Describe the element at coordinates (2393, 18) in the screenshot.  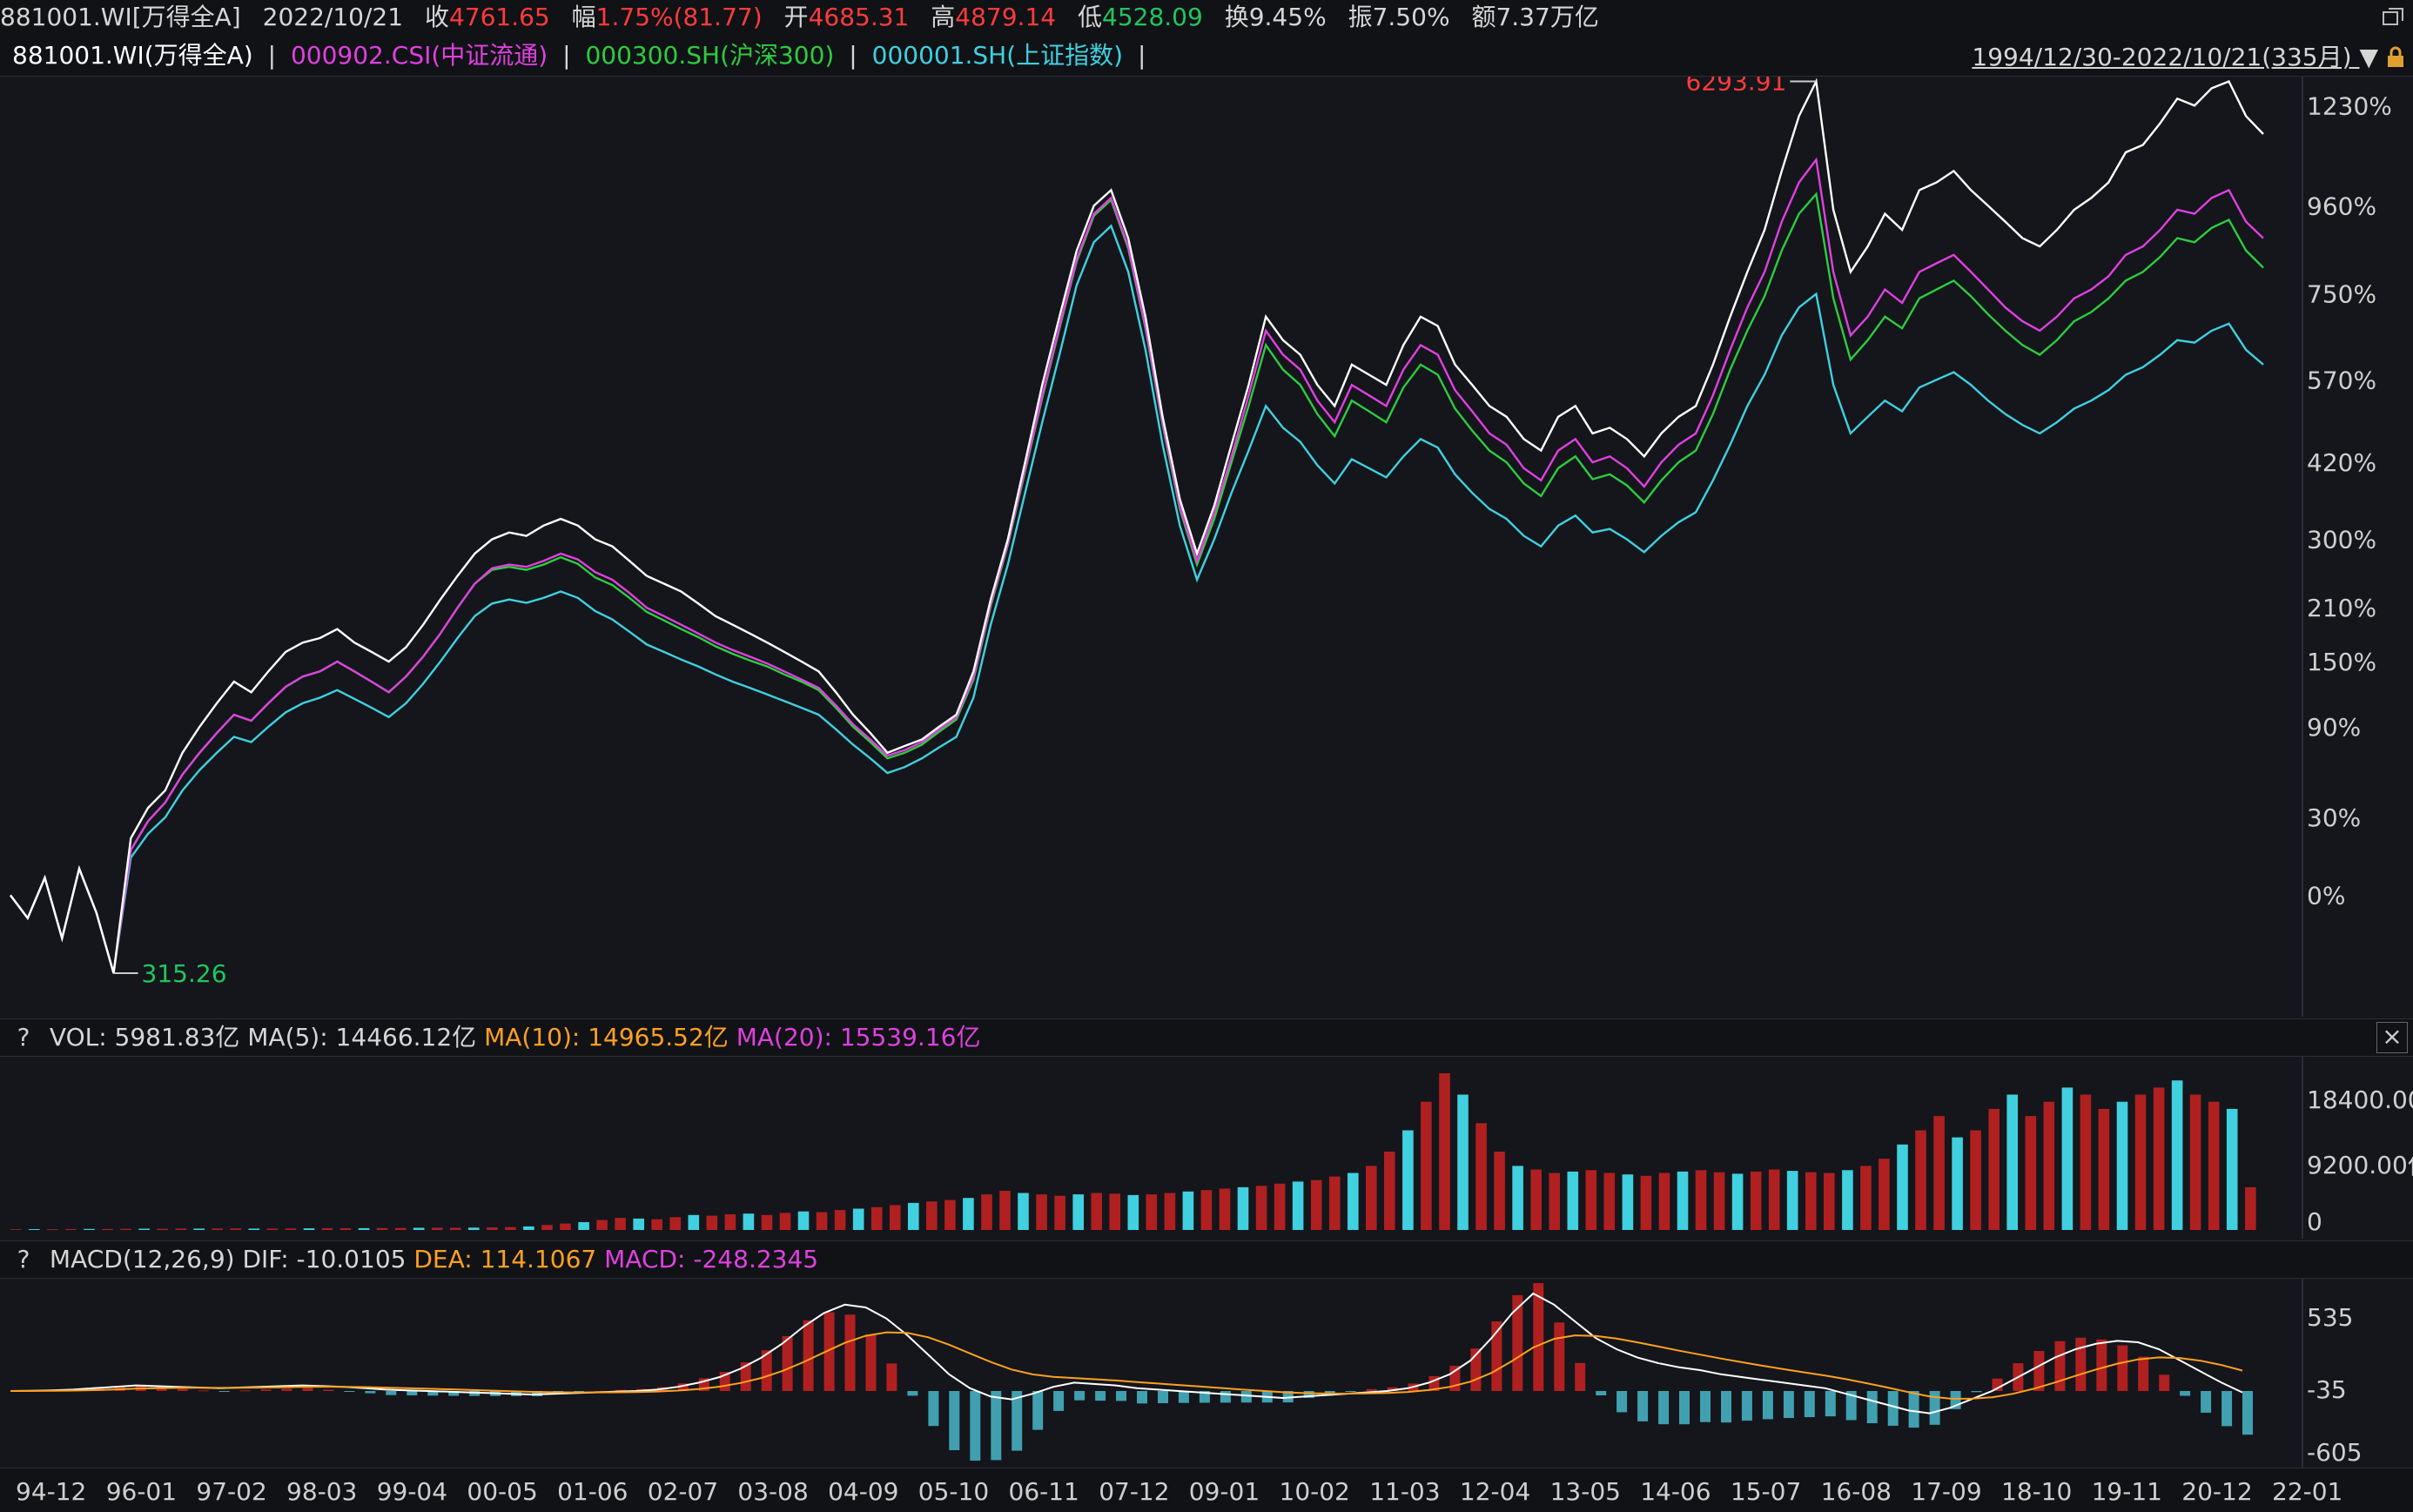
I see `restore-icon` at that location.